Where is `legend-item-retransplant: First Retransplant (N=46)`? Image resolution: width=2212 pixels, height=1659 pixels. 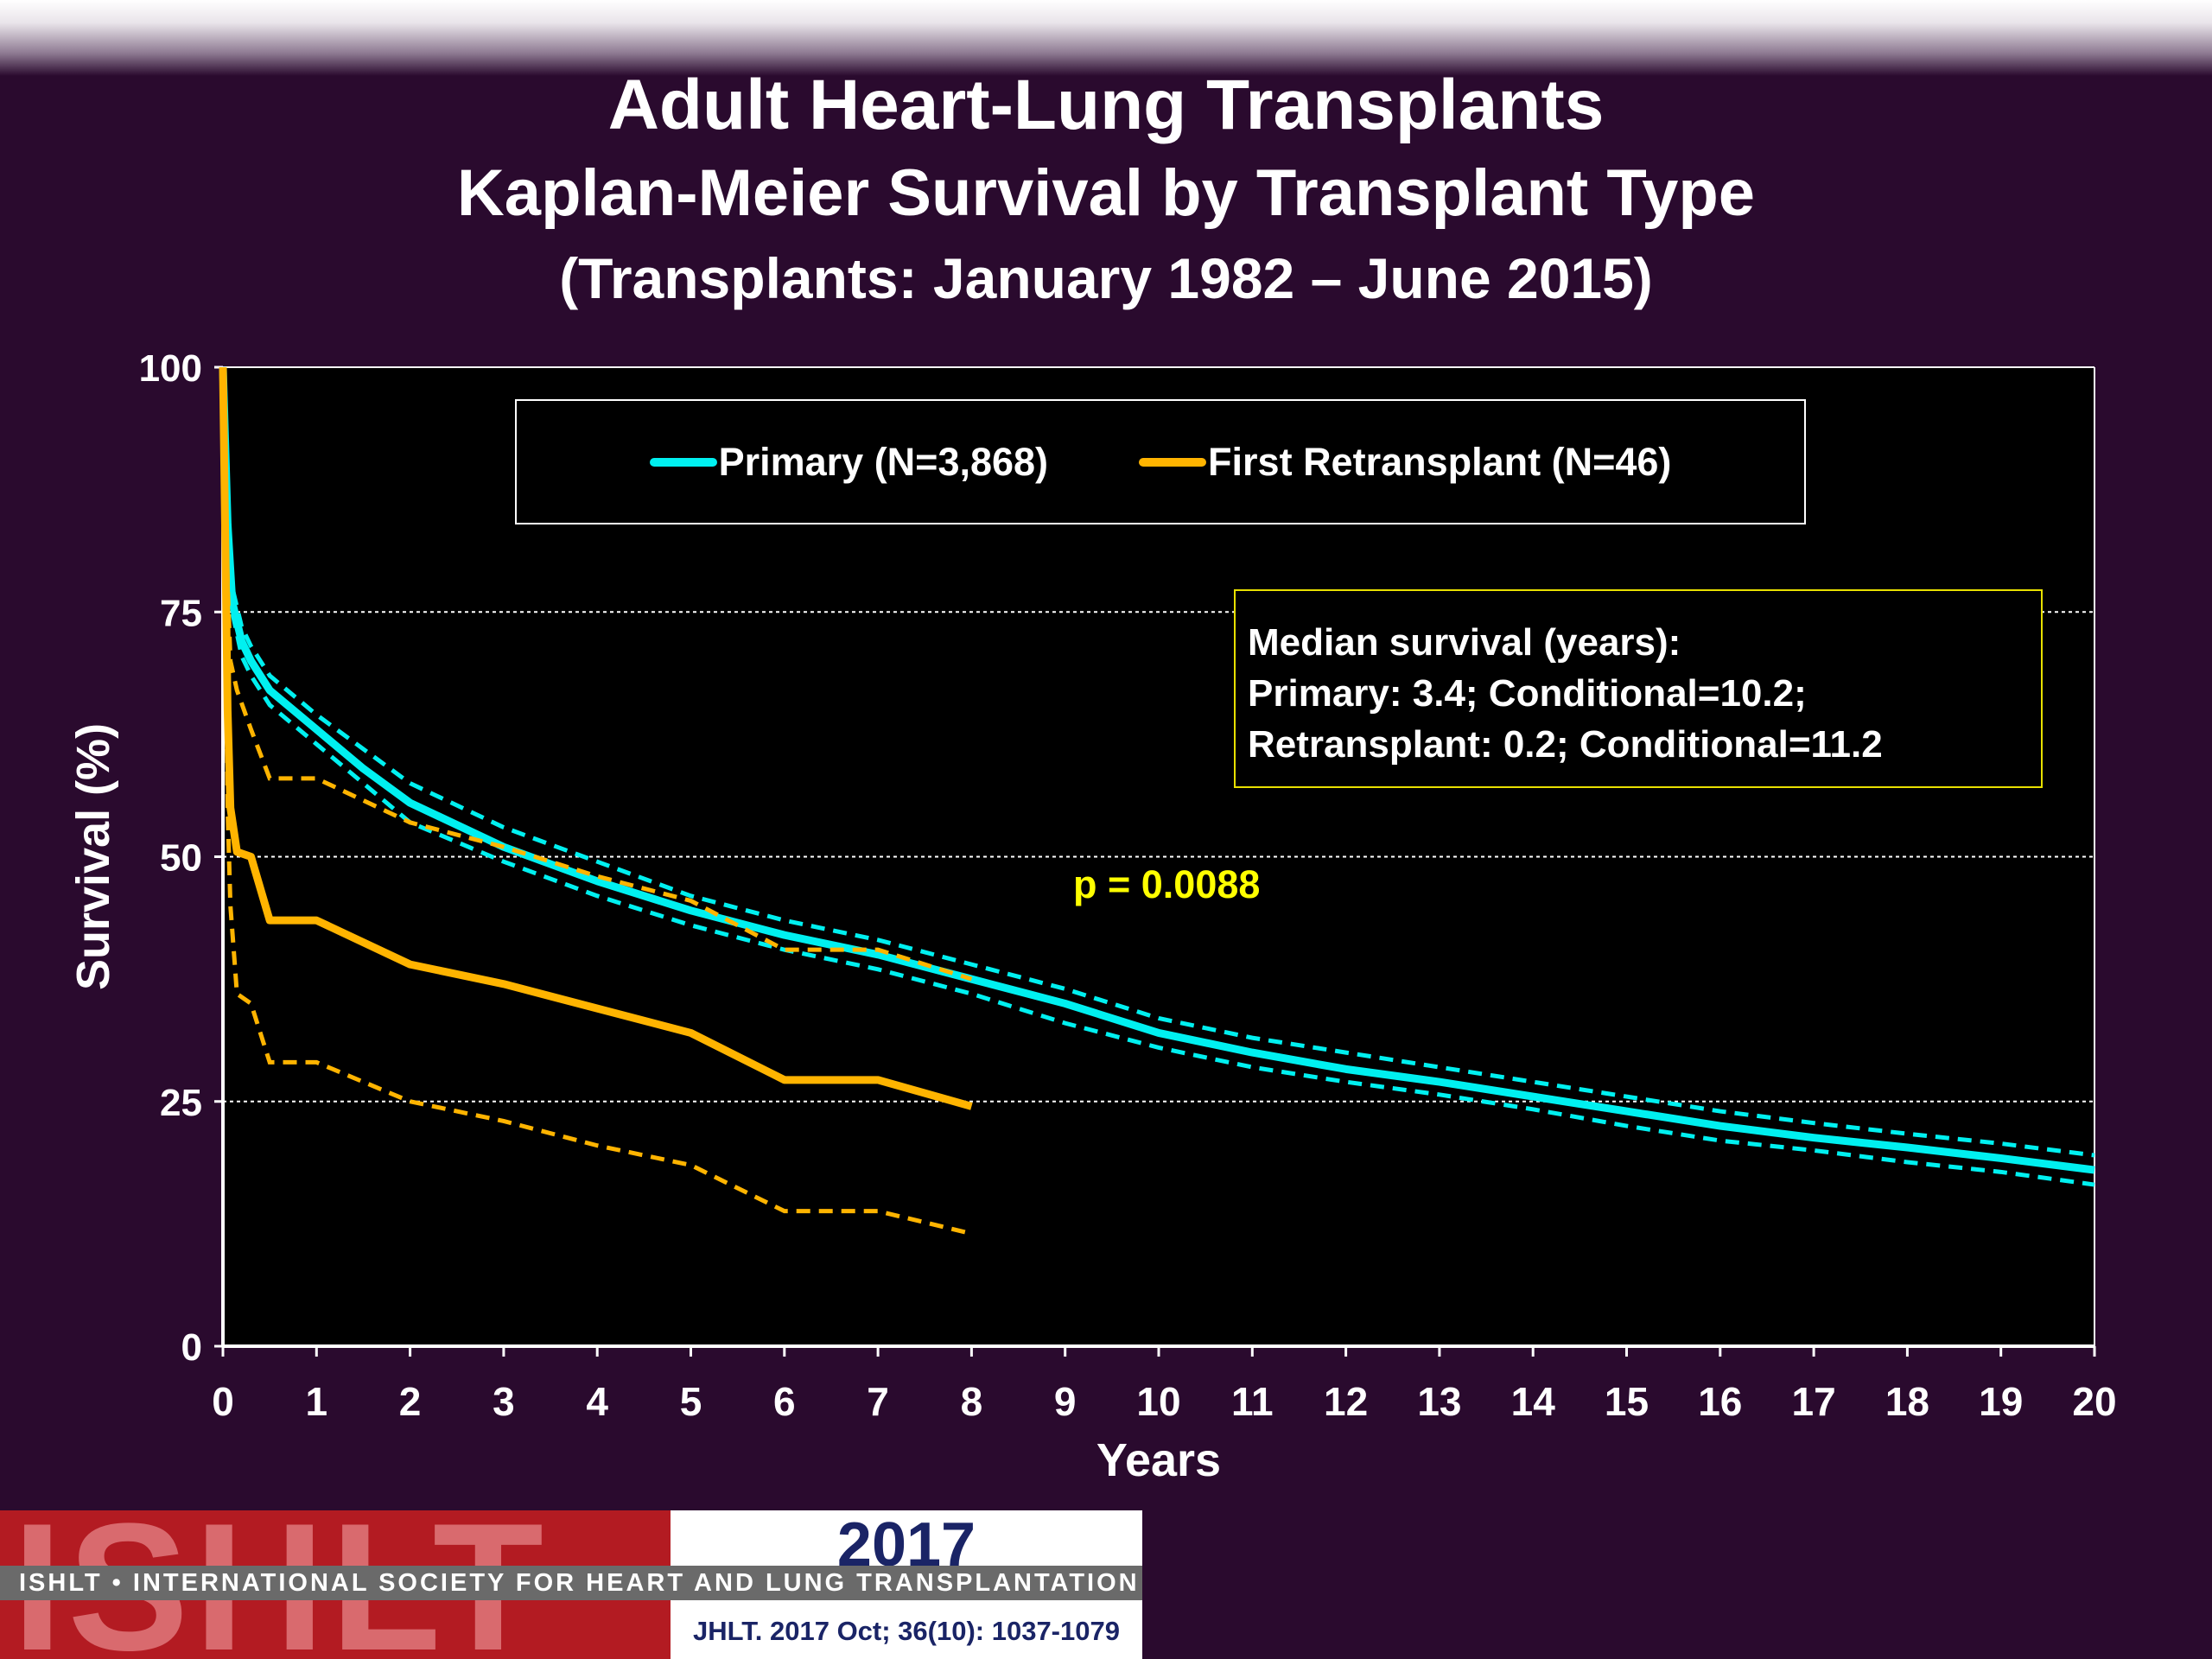 legend-item-retransplant: First Retransplant (N=46) is located at coordinates (1405, 462).